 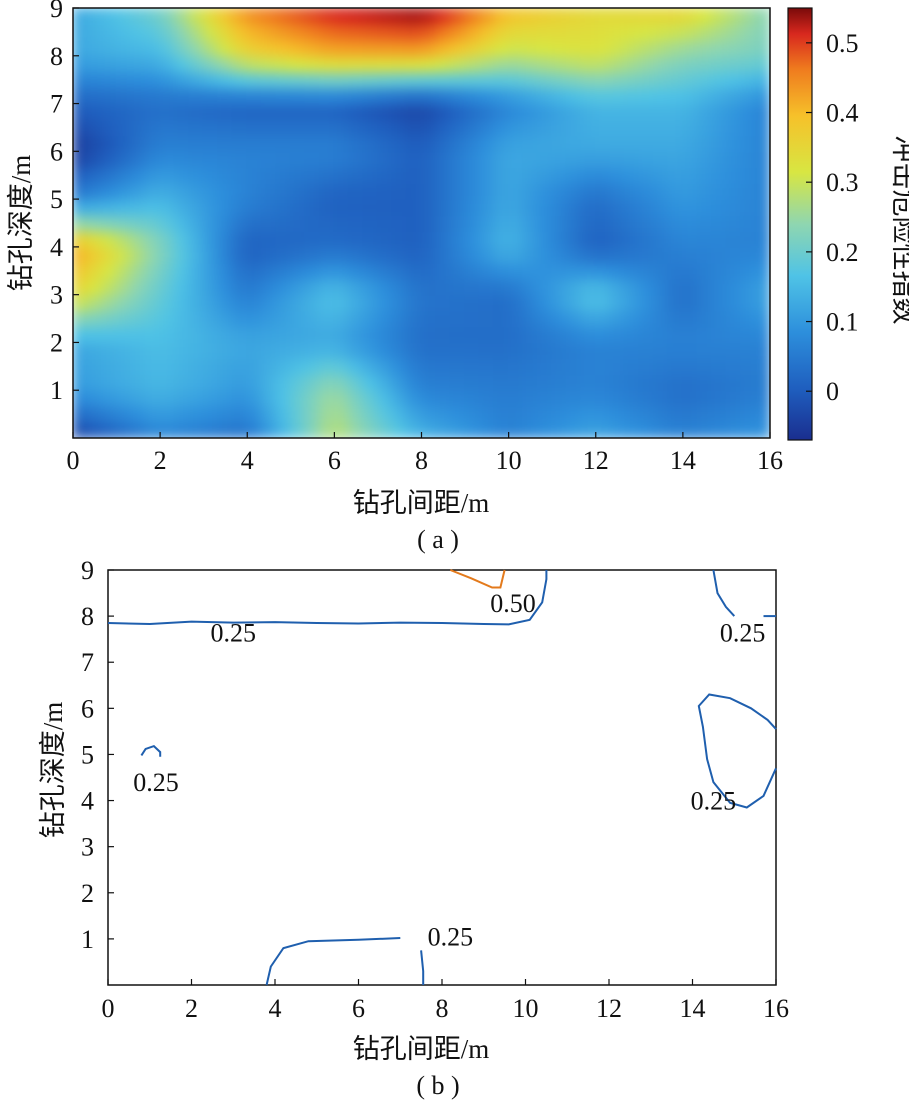 What do you see at coordinates (53, 770) in the screenshot?
I see `contour-y-axis-label: 钻孔深度/m` at bounding box center [53, 770].